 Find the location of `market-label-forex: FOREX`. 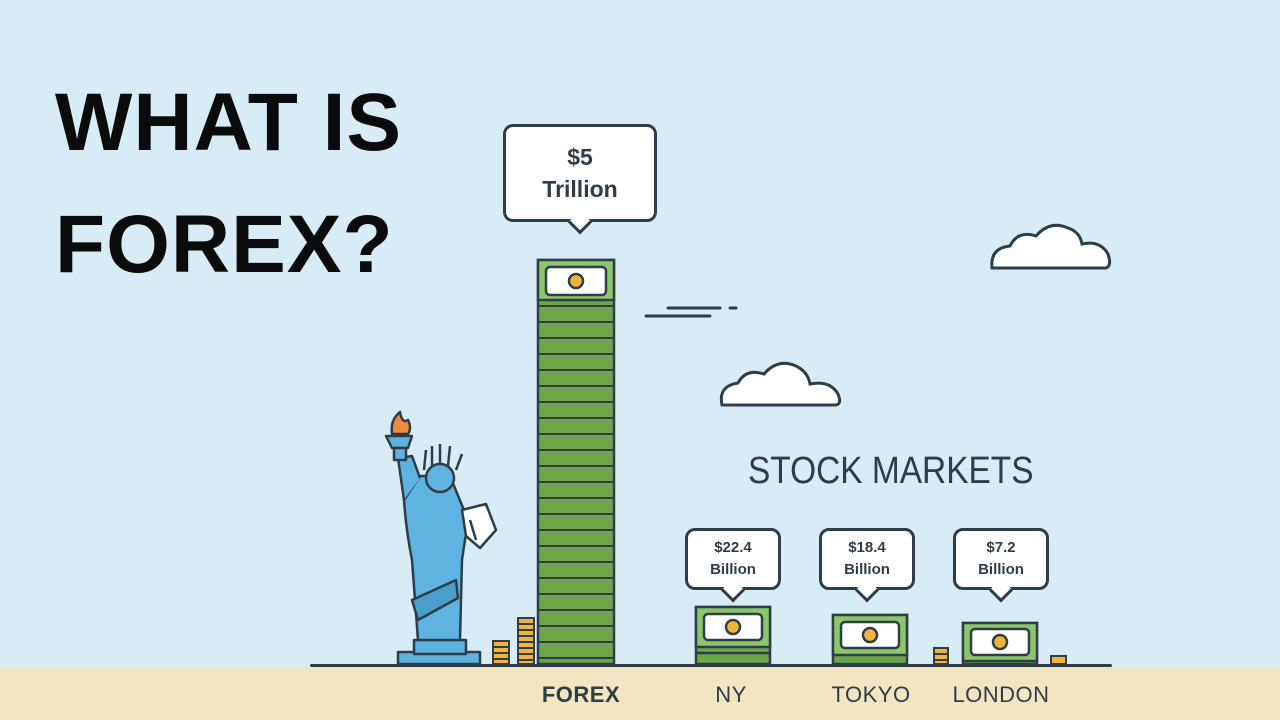

market-label-forex: FOREX is located at coordinates (581, 694).